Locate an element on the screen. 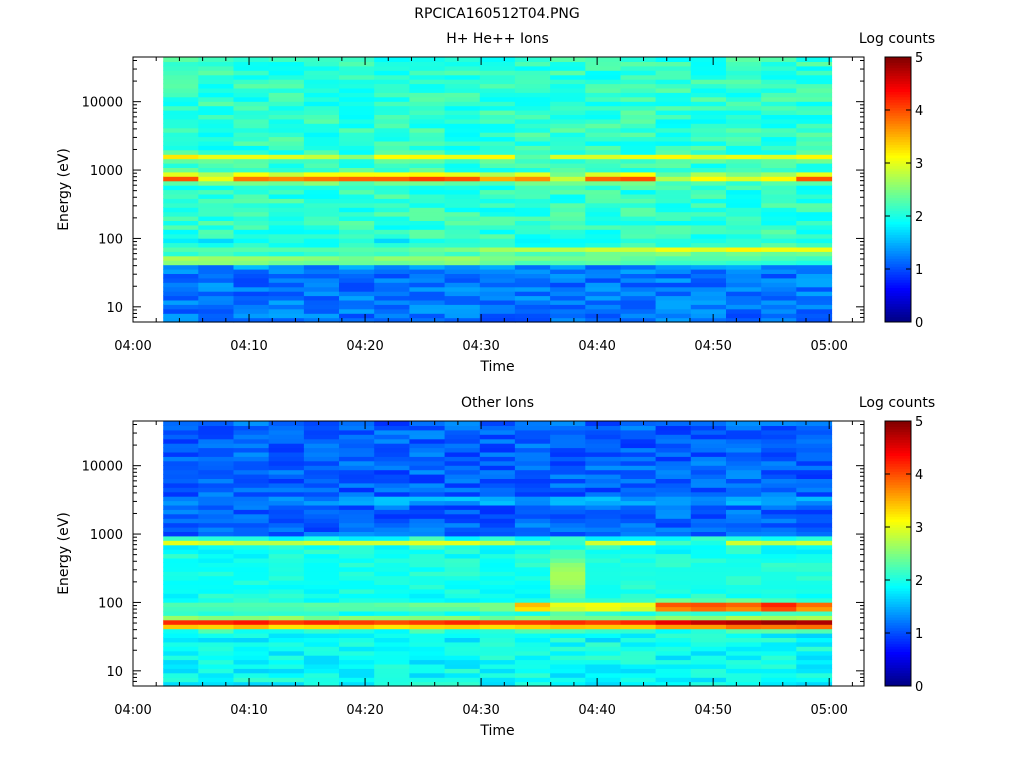 Image resolution: width=1024 pixels, height=768 pixels. panel-2-title: Other Ions is located at coordinates (497, 403).